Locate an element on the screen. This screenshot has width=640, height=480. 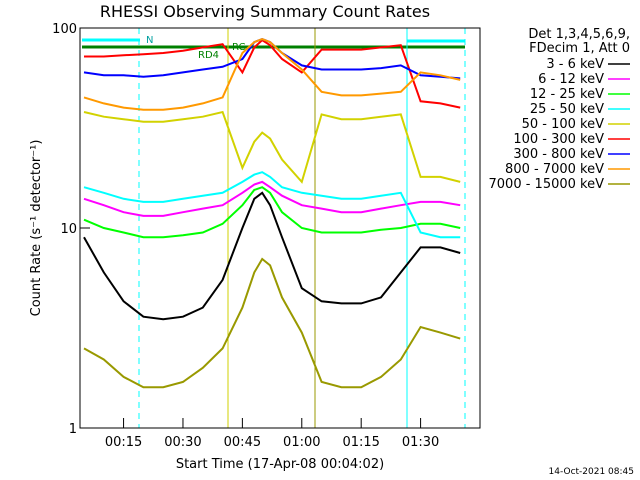
x-tick-label: 00:30 is located at coordinates (182, 442).